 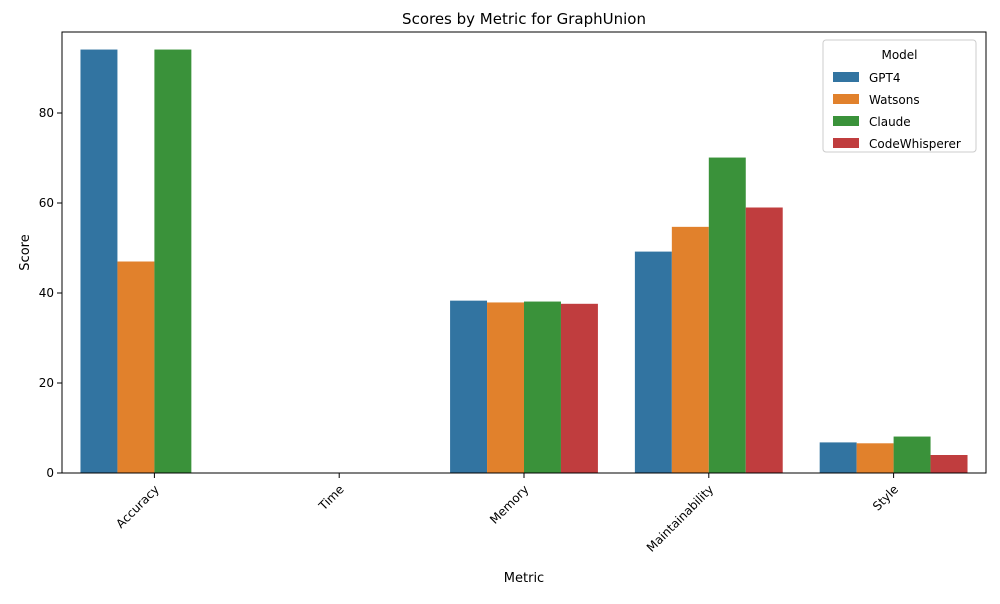 What do you see at coordinates (912, 454) in the screenshot?
I see `bar-claude-style` at bounding box center [912, 454].